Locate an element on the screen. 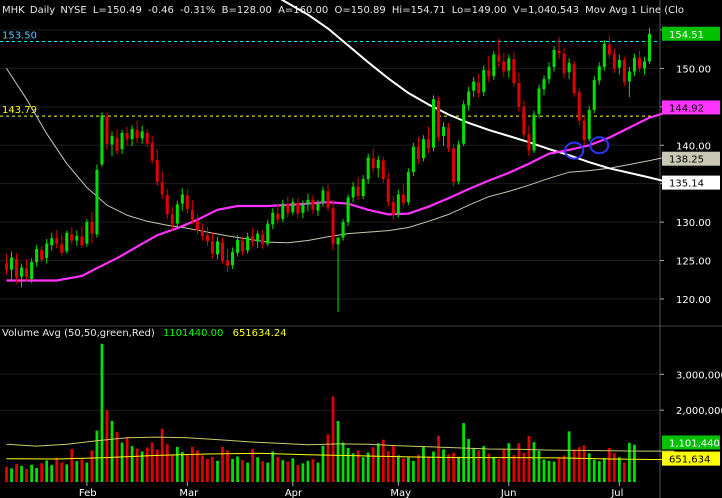 Image resolution: width=722 pixels, height=498 pixels. right-value-labels: 154.51 144.92 138.25 135.14 1,101,440 651,634 is located at coordinates (691, 246).